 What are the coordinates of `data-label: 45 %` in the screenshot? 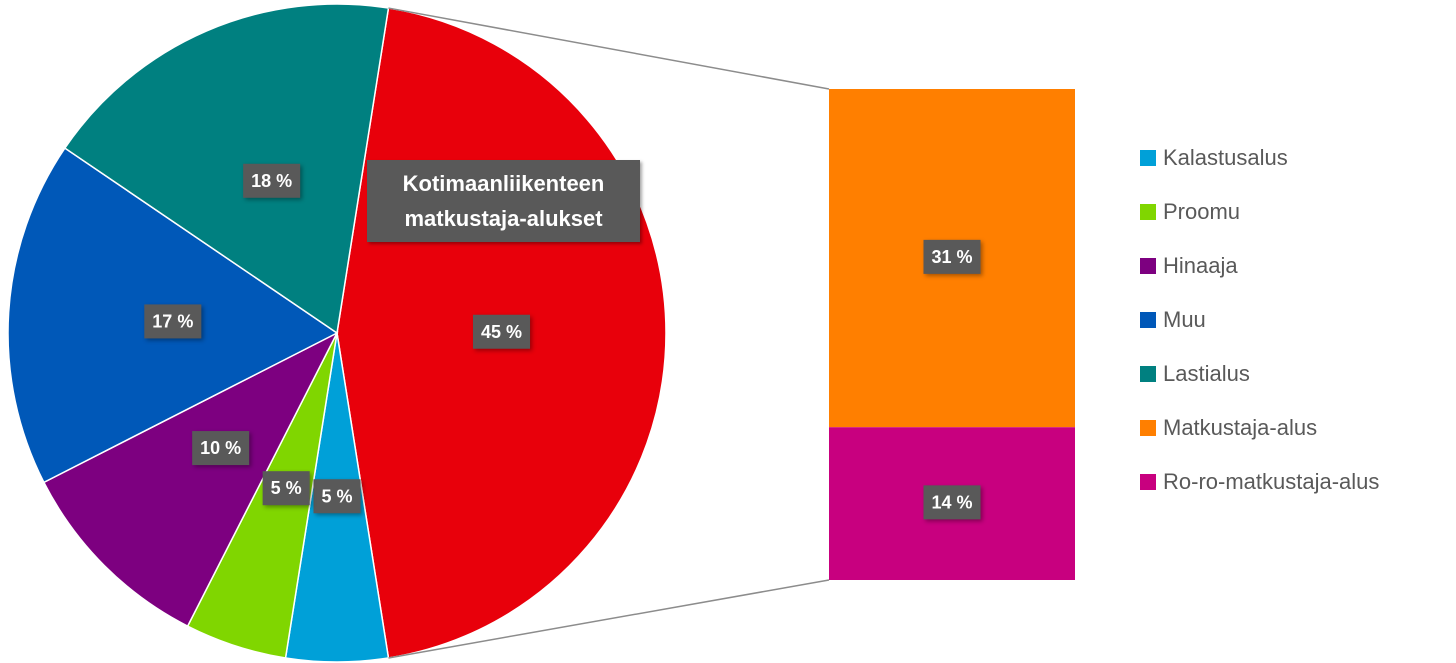 It's located at (501, 331).